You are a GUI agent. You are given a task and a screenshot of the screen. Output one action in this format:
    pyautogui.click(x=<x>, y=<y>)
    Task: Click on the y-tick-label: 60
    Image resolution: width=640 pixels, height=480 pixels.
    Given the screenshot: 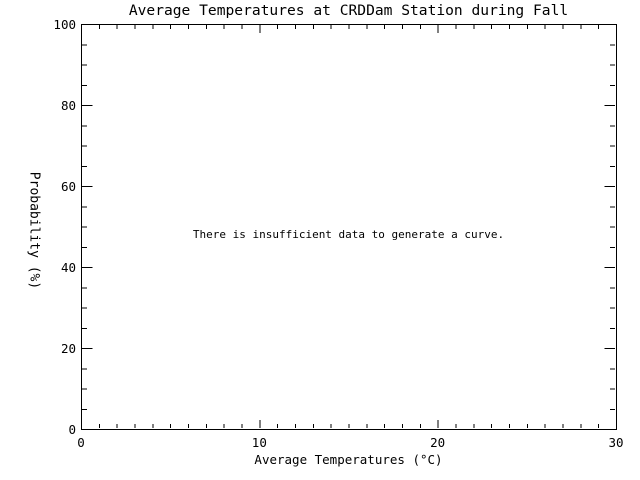 What is the action you would take?
    pyautogui.click(x=68, y=186)
    